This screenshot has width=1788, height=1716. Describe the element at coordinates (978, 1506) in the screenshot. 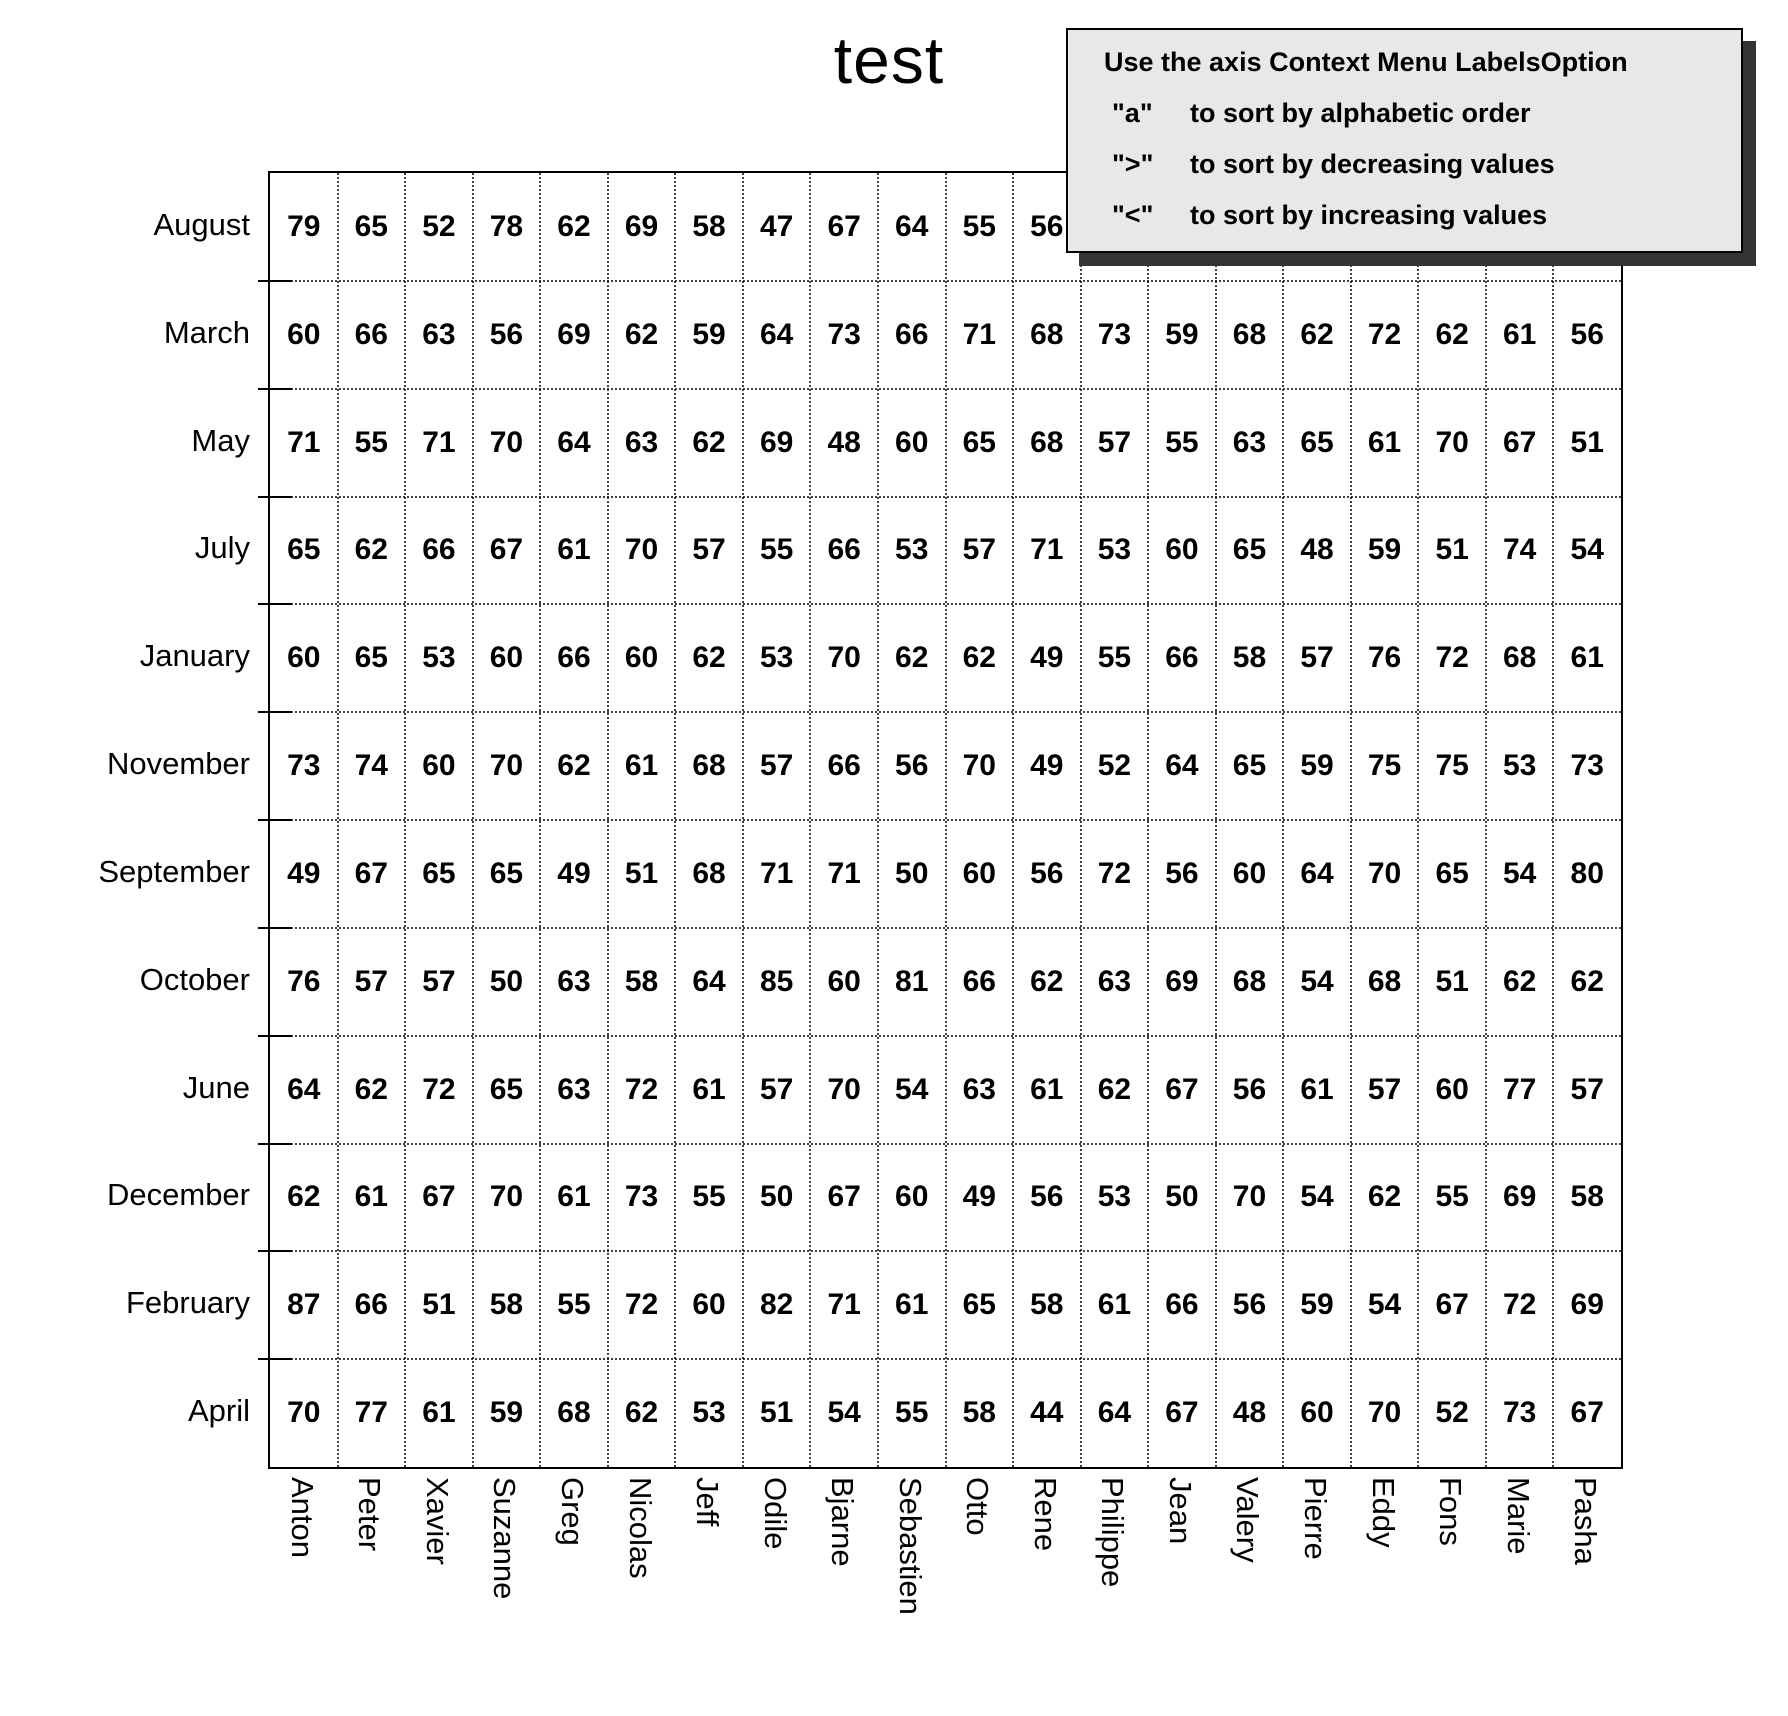

I see `column-label-otto: Otto` at that location.